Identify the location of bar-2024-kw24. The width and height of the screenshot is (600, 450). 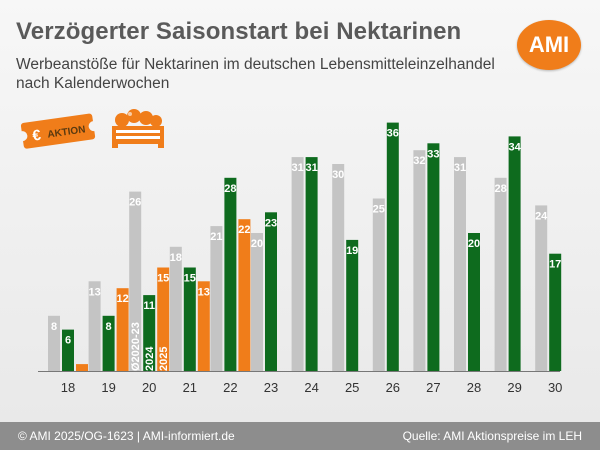
(311, 264).